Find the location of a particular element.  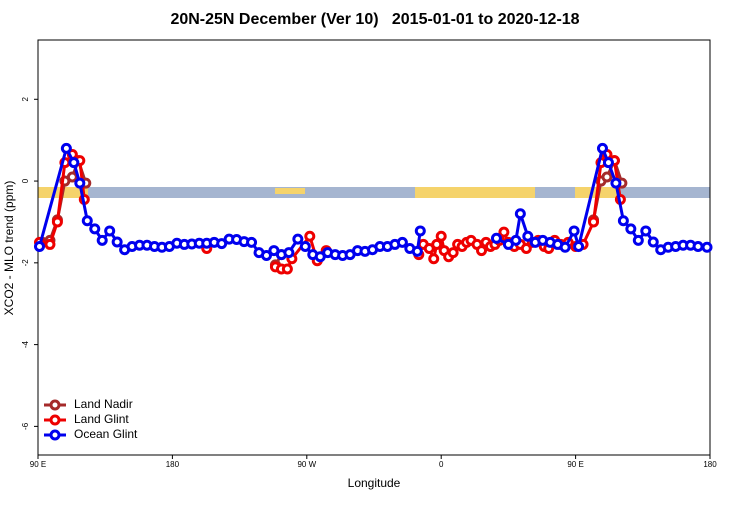

legend-label: Land Nadir is located at coordinates (103, 404).